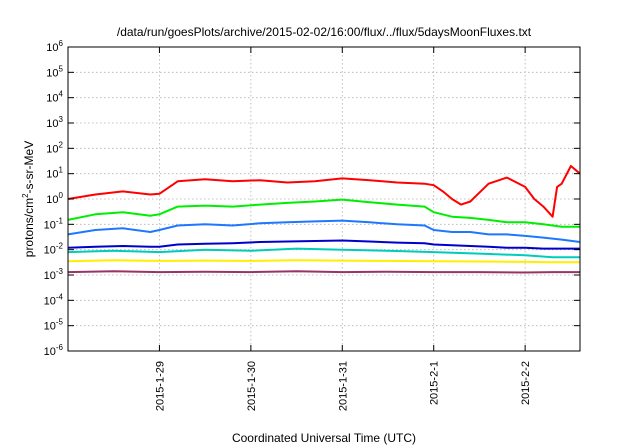  I want to click on y-tick-label: 10⁻⁴, so click(54, 299).